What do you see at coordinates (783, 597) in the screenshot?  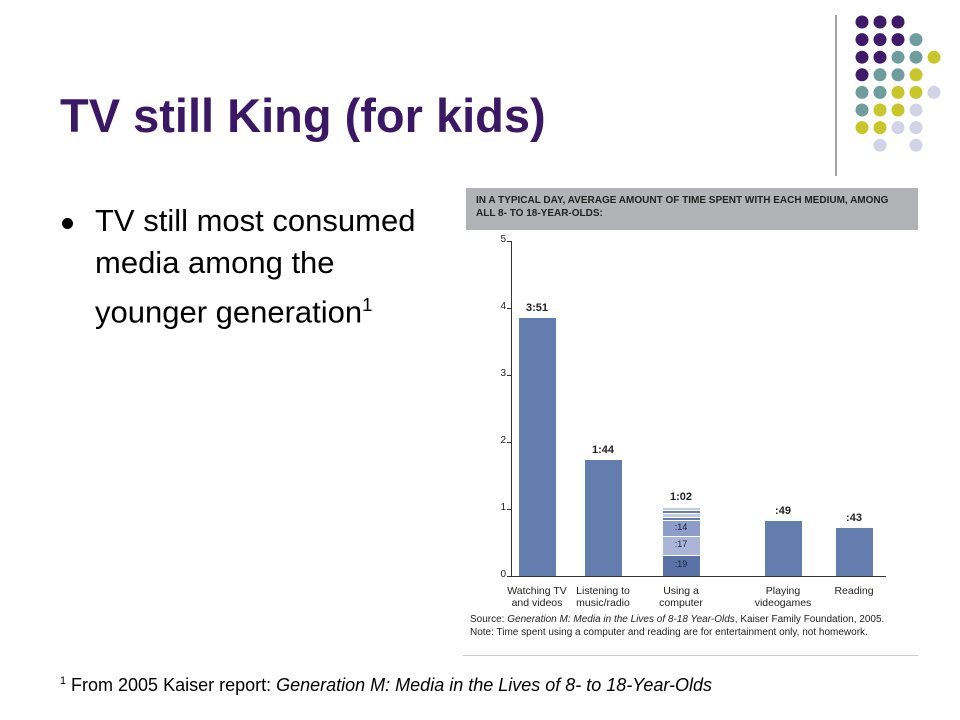 I see `x-tick-label: Playing videogames` at bounding box center [783, 597].